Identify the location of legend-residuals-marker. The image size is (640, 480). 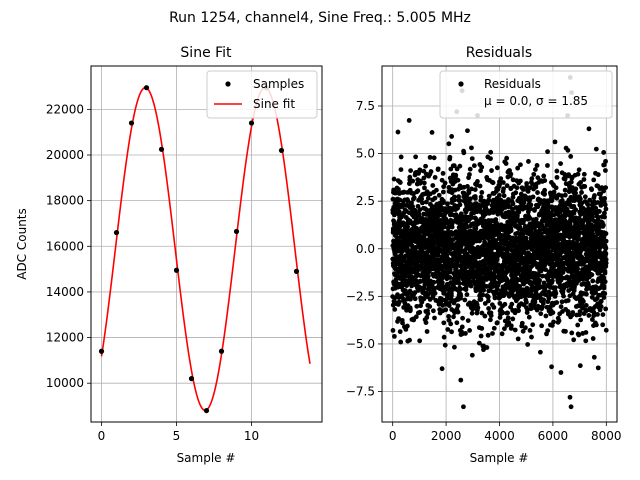
(461, 84).